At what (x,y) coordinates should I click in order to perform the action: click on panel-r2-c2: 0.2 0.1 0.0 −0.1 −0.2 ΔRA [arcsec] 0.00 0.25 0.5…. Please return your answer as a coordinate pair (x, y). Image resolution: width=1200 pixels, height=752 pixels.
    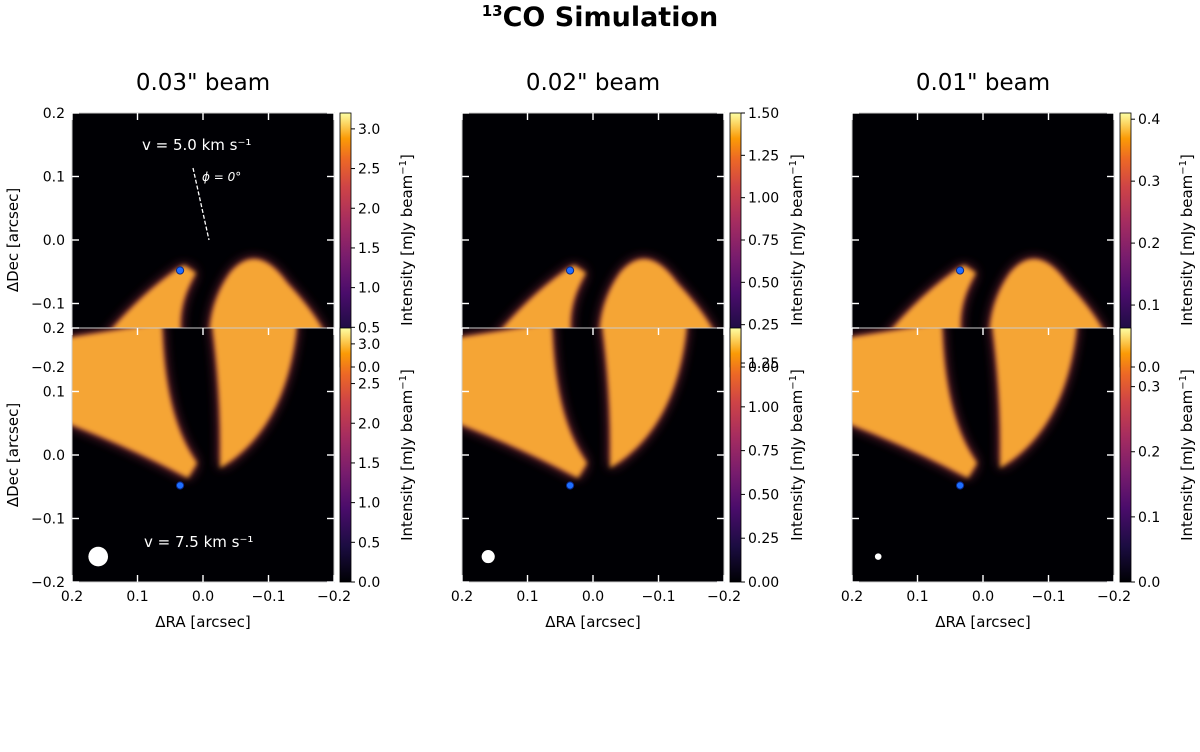
    Looking at the image, I should click on (628, 479).